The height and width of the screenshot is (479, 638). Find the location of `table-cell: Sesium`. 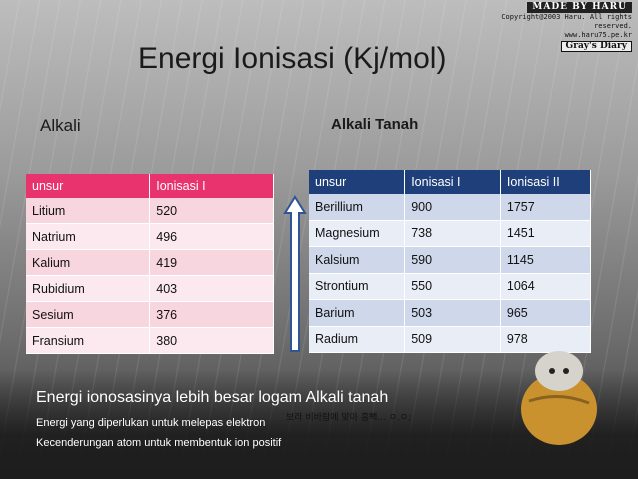

table-cell: Sesium is located at coordinates (88, 314).